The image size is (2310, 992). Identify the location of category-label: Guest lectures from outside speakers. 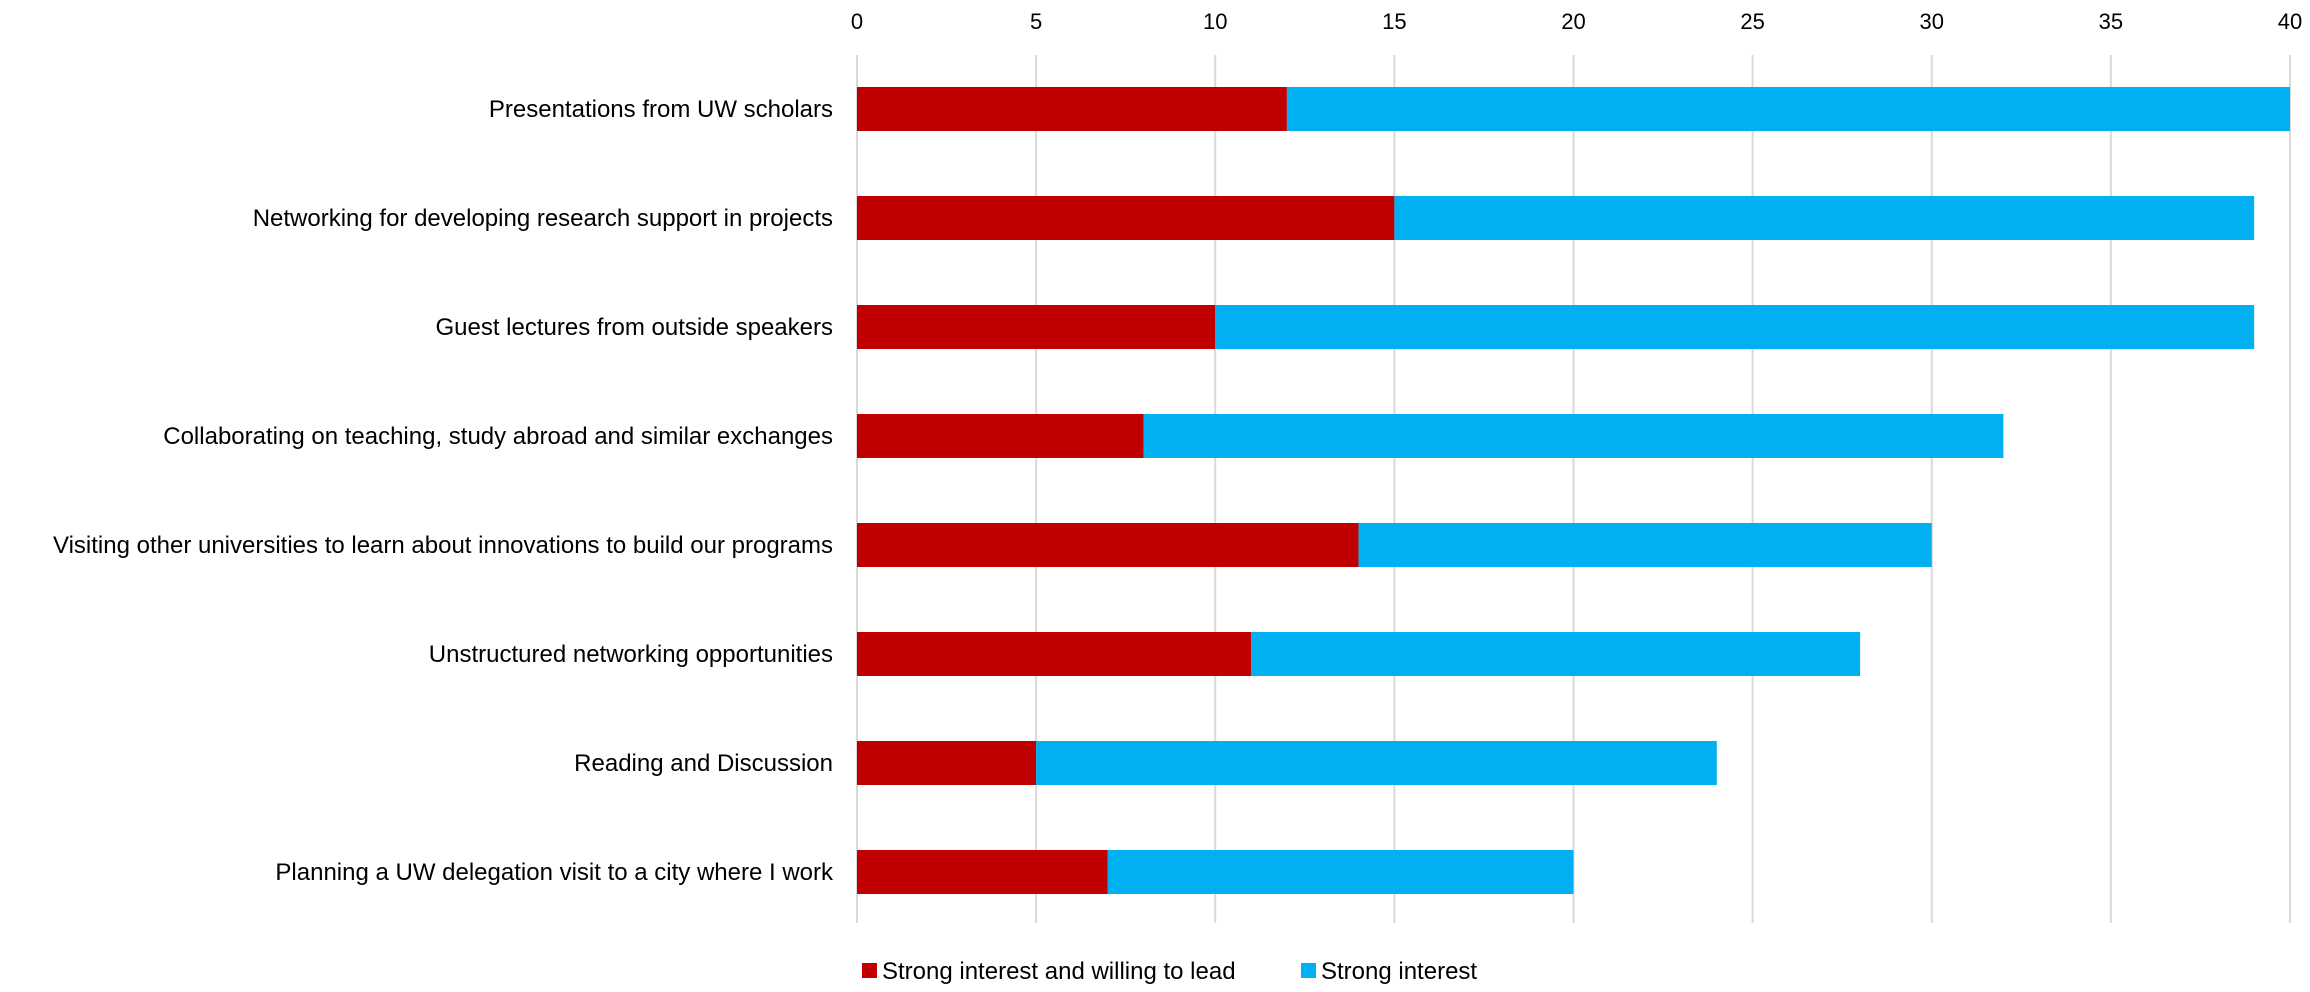
(634, 327).